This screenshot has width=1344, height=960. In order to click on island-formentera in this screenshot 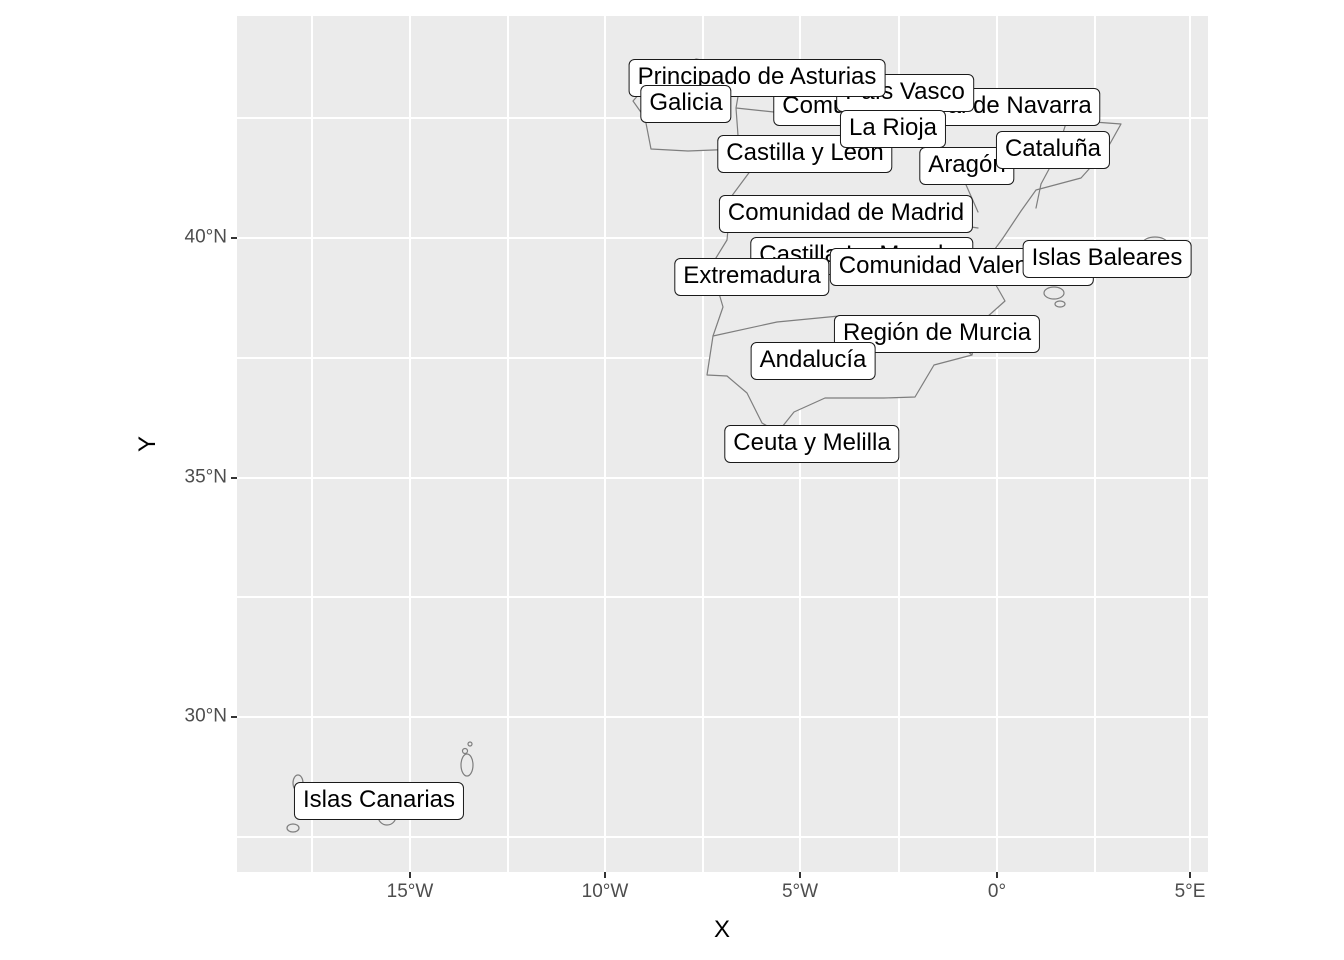, I will do `click(1060, 304)`.